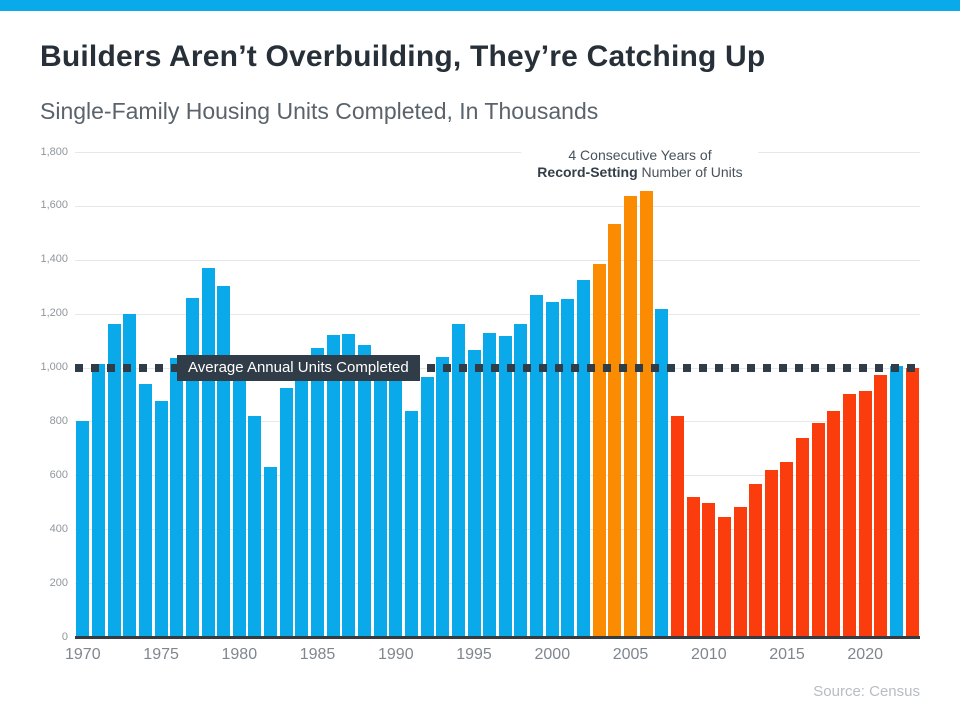 Image resolution: width=960 pixels, height=720 pixels. Describe the element at coordinates (83, 654) in the screenshot. I see `x-axis-label-1970: 1970` at that location.